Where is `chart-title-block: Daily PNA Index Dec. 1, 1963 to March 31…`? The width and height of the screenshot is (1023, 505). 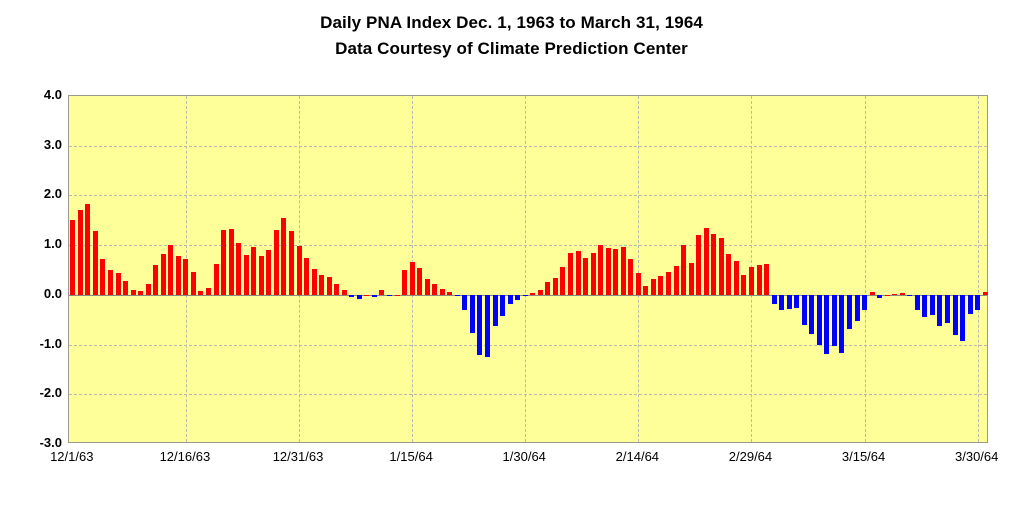
chart-title-block: Daily PNA Index Dec. 1, 1963 to March 31… is located at coordinates (511, 36).